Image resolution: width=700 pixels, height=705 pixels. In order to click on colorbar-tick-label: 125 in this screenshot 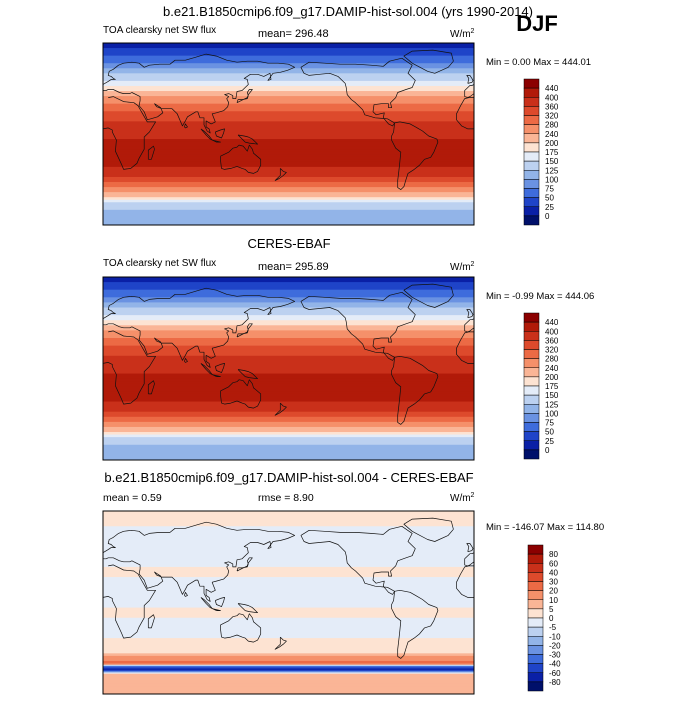, I will do `click(552, 170)`.